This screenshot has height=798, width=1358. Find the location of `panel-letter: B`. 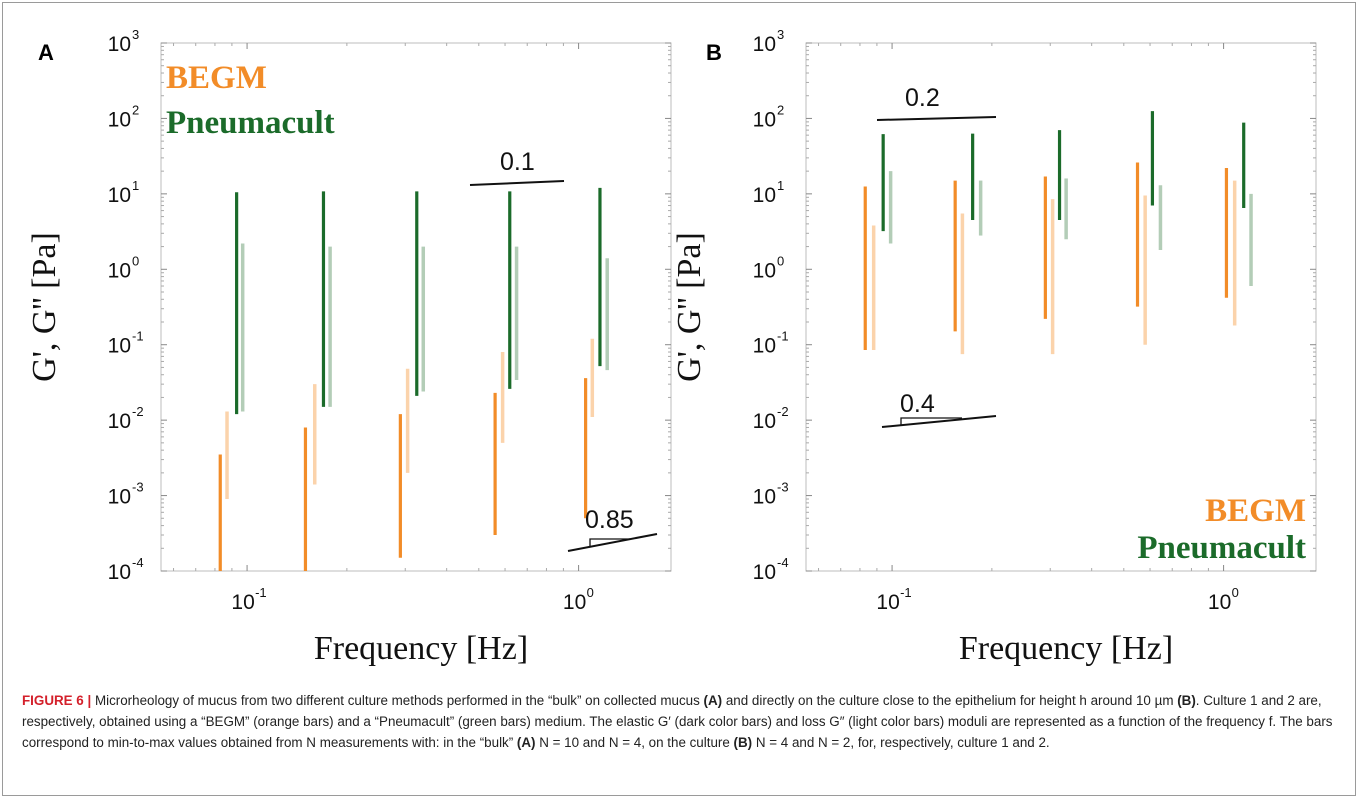

panel-letter: B is located at coordinates (714, 52).